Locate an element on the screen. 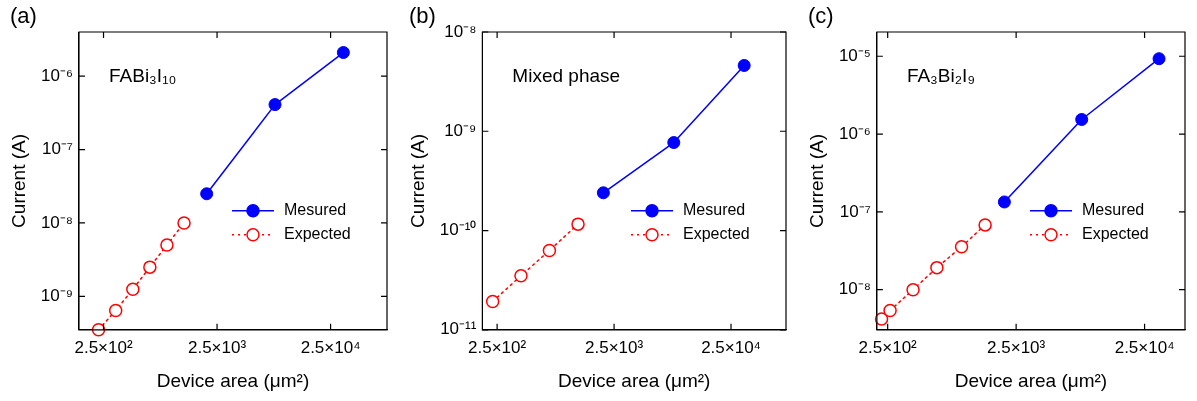 The height and width of the screenshot is (401, 1197). y-tick-label: 10⁻¹⁰ is located at coordinates (458, 230).